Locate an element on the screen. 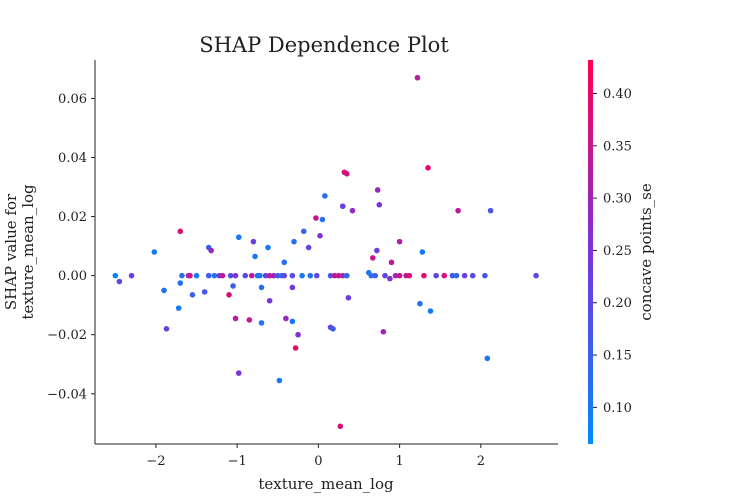  colorbar is located at coordinates (590, 252).